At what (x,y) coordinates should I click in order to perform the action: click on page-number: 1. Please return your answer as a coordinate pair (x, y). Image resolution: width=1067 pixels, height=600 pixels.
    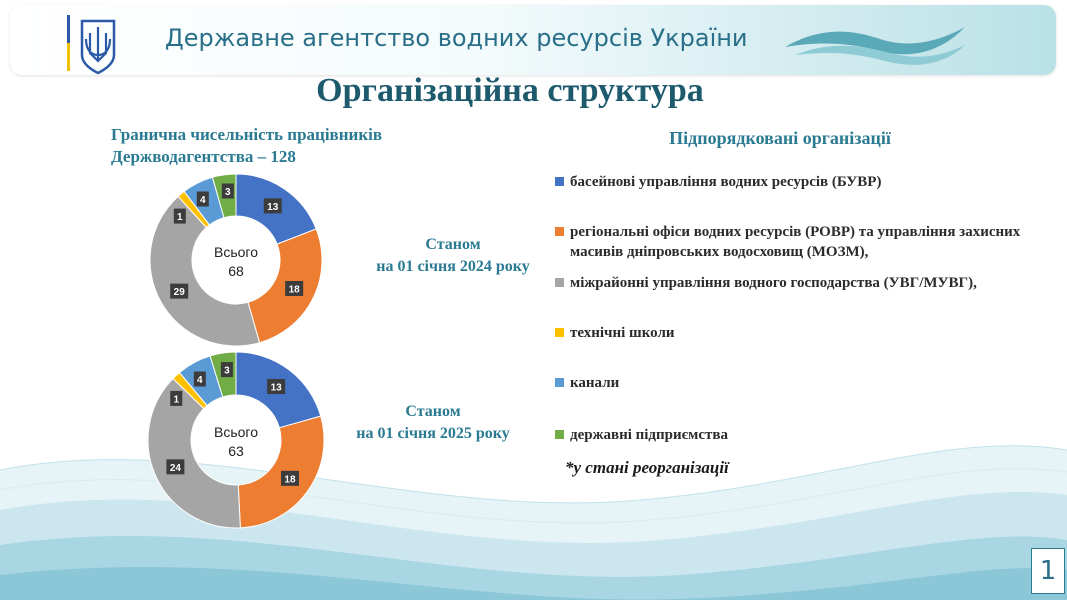
    Looking at the image, I should click on (1048, 571).